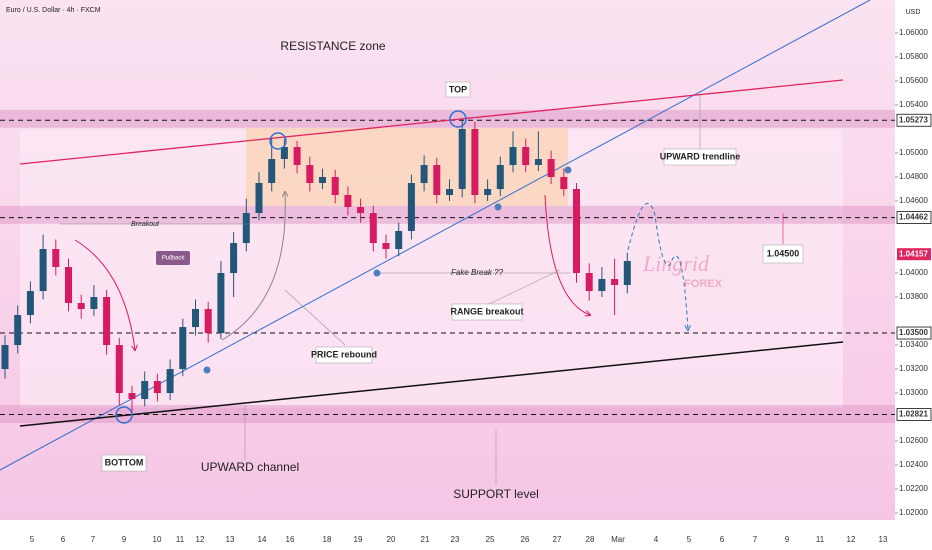 The image size is (932, 550). Describe the element at coordinates (447, 535) in the screenshot. I see `x-axis-panel` at that location.